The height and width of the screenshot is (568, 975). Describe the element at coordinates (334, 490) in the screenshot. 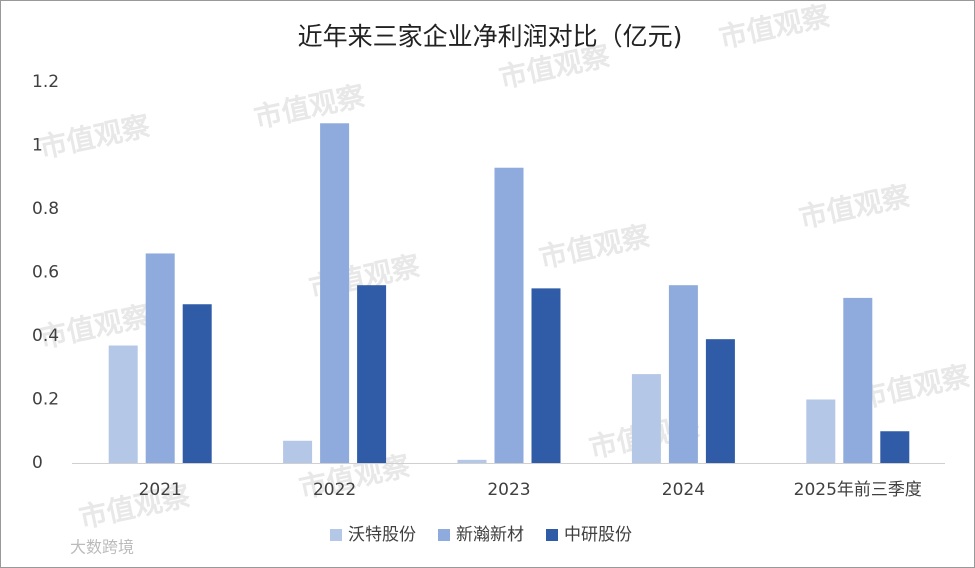

I see `x-tick-label: 2022` at that location.